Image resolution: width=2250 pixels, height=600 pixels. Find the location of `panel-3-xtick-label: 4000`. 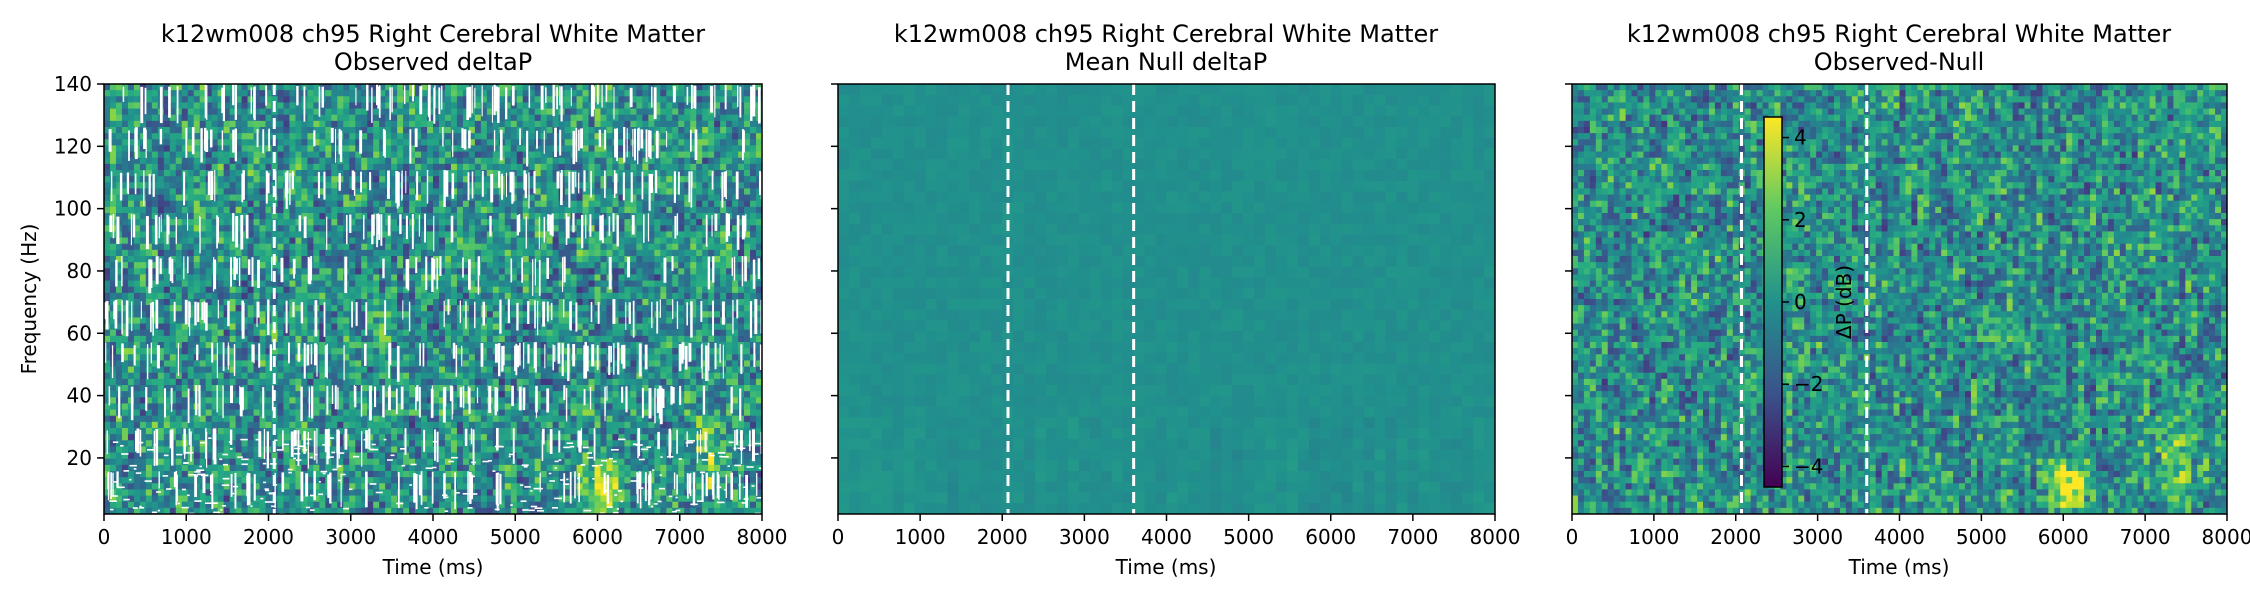

panel-3-xtick-label: 4000 is located at coordinates (1899, 537).